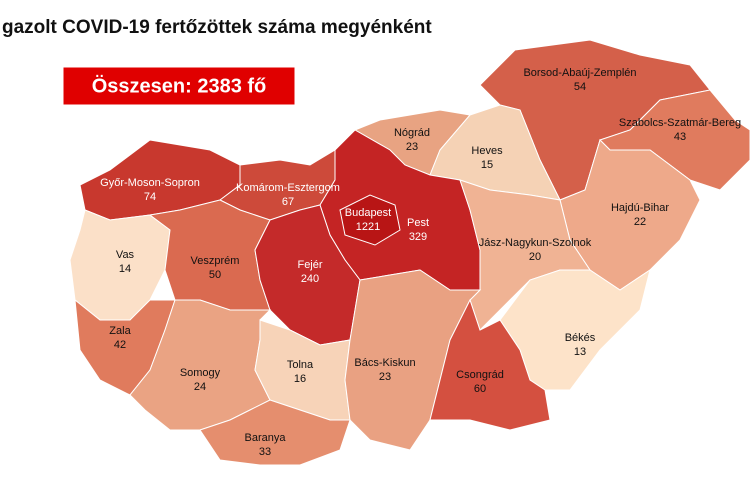  I want to click on total: Összesen: 2383 fő, so click(179, 85).